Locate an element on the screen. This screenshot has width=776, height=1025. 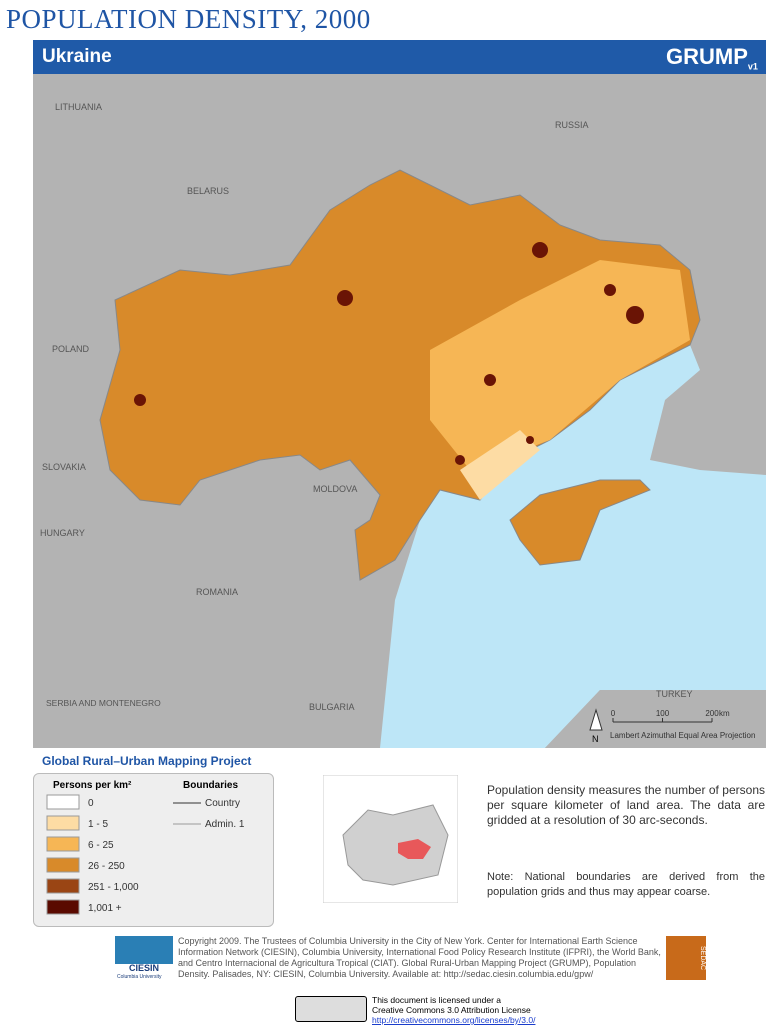
north-arrow is located at coordinates (596, 719).